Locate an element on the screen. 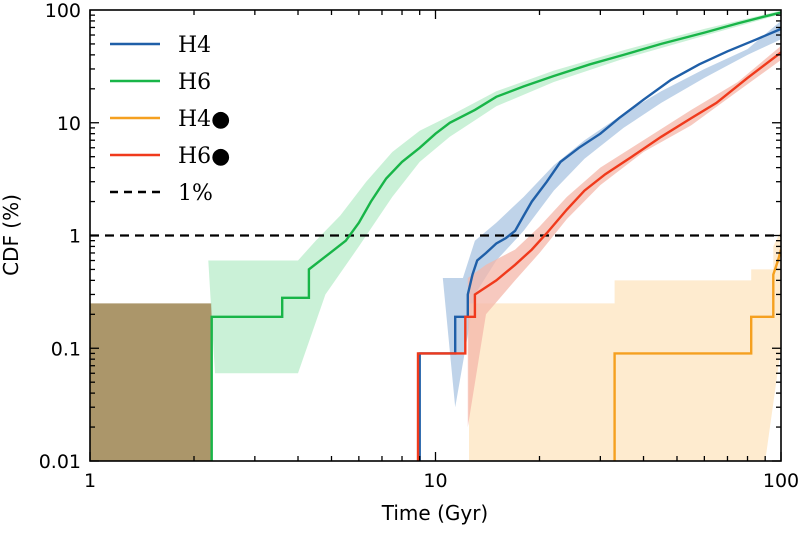 The height and width of the screenshot is (533, 800). y-tick-label: 0.1 is located at coordinates (66, 349).